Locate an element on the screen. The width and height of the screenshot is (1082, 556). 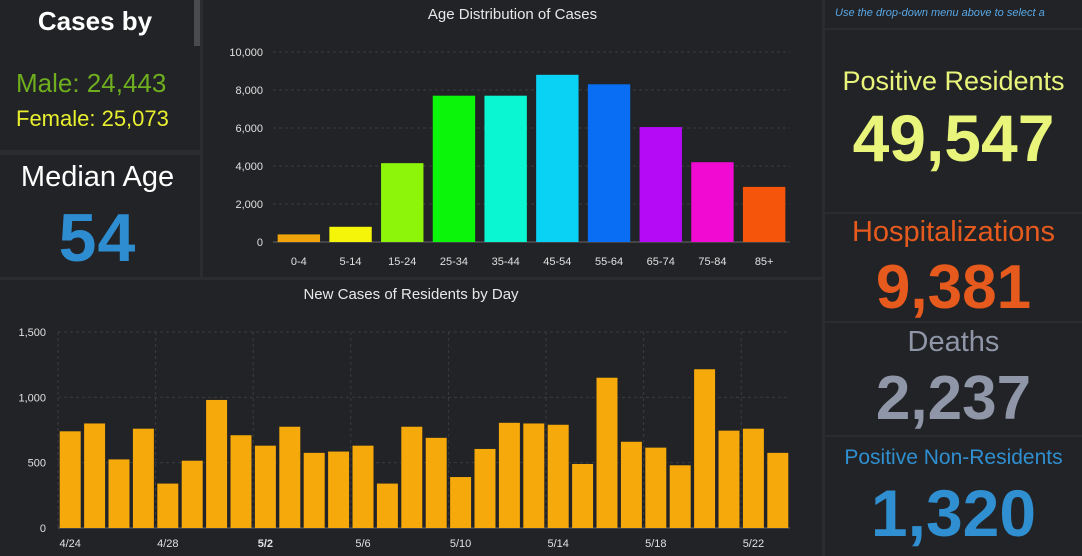
daily-xtick-label: 4/24 is located at coordinates (69, 544).